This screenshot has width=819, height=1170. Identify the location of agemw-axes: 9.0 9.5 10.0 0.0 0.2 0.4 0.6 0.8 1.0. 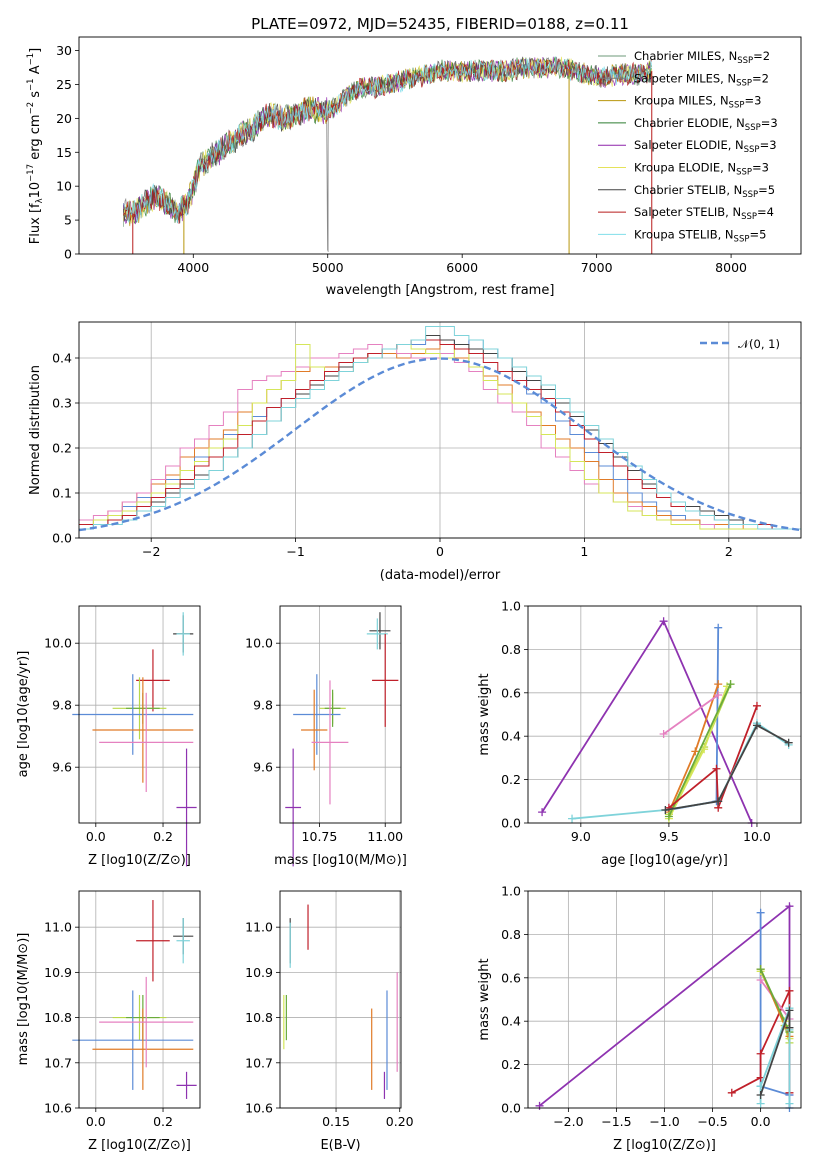
(651, 721).